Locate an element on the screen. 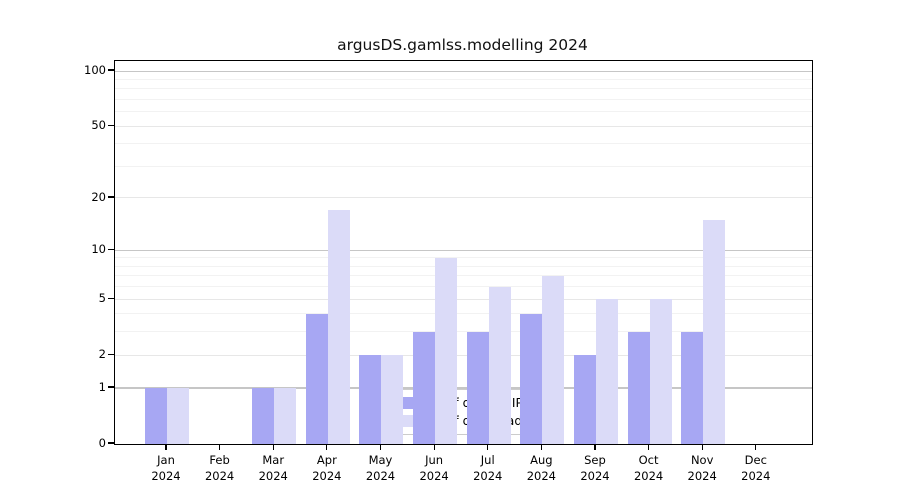  bar-distinct-ips-sep is located at coordinates (584, 399).